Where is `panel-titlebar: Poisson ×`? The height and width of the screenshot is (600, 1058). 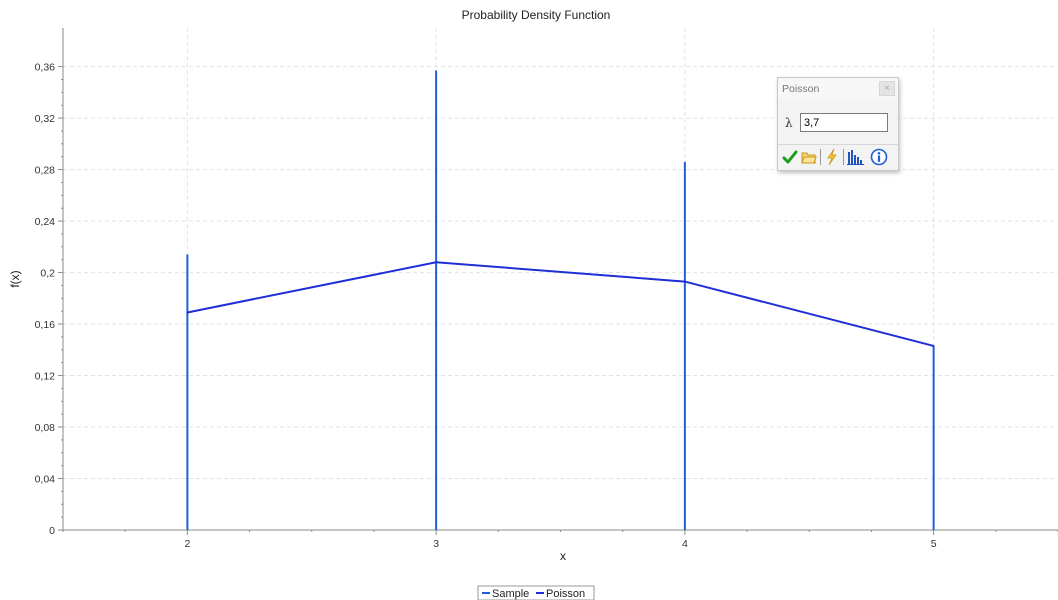 panel-titlebar: Poisson × is located at coordinates (838, 89).